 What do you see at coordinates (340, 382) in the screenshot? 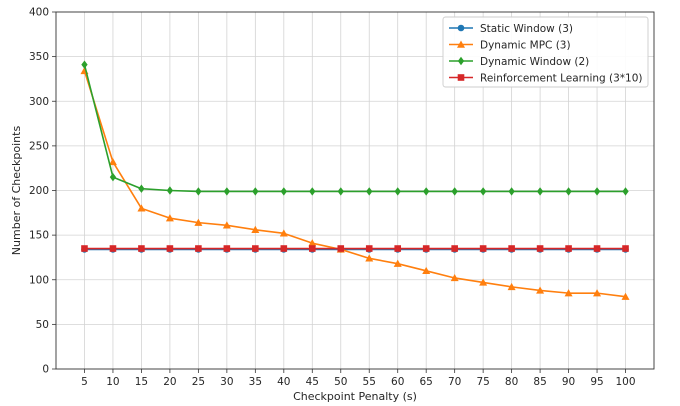
I see `x-tick-label: 50` at bounding box center [340, 382].